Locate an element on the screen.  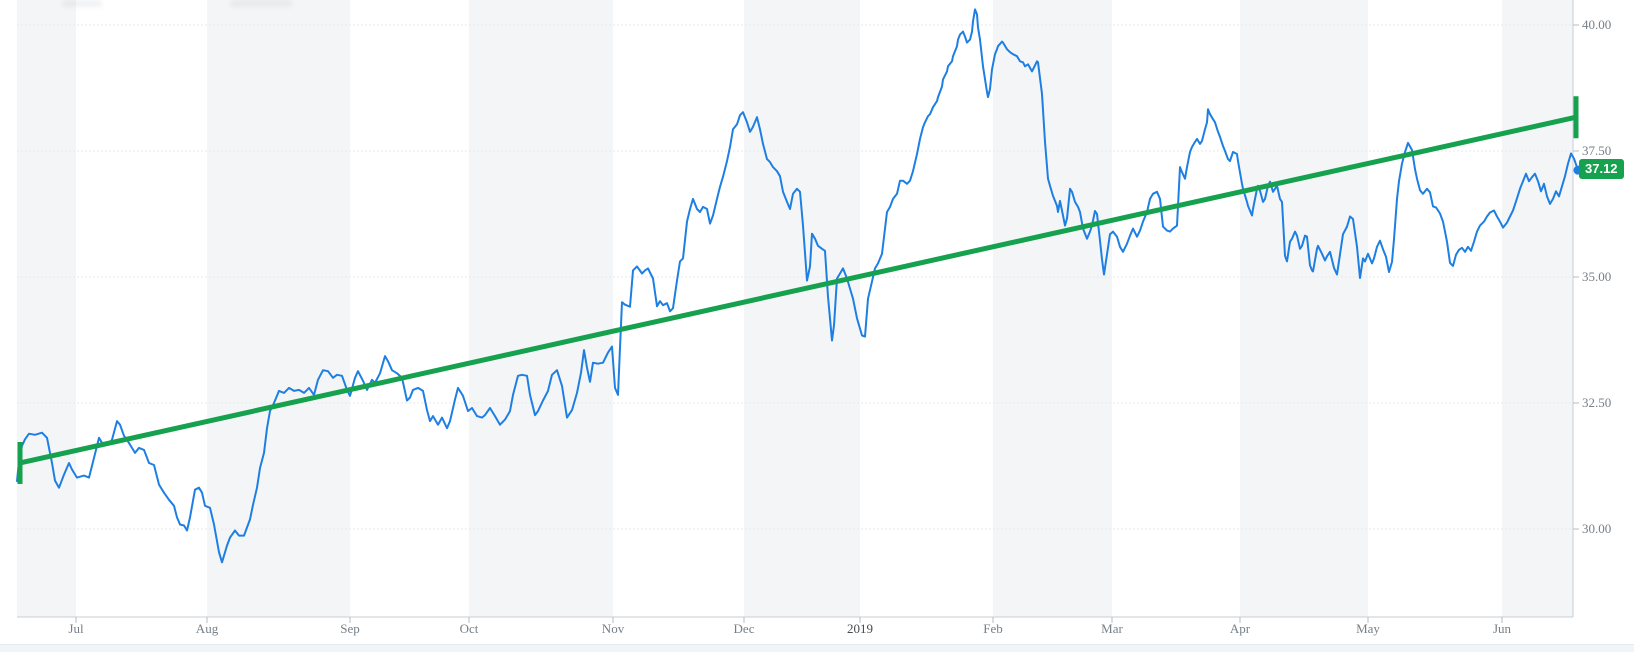
x-axis-label: Jul is located at coordinates (76, 628).